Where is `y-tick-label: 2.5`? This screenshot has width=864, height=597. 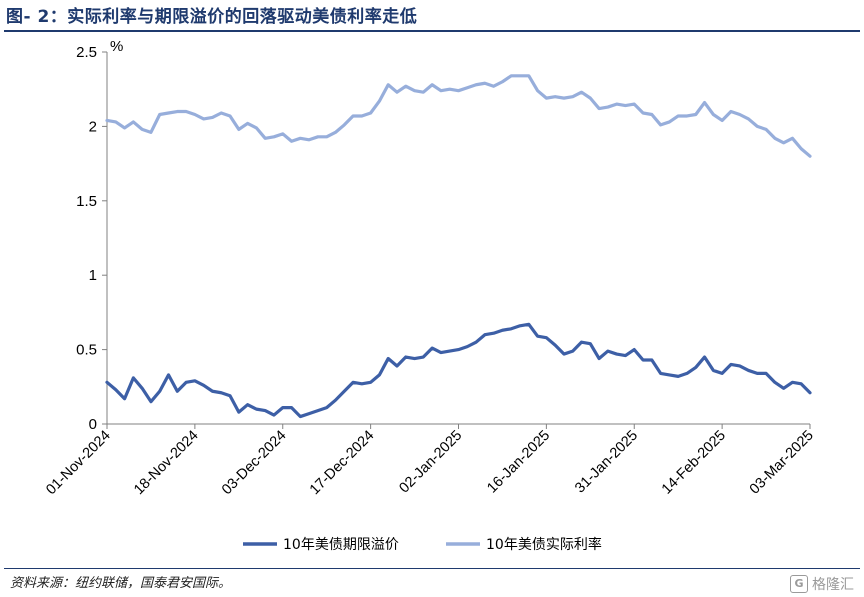
y-tick-label: 2.5 is located at coordinates (86, 52).